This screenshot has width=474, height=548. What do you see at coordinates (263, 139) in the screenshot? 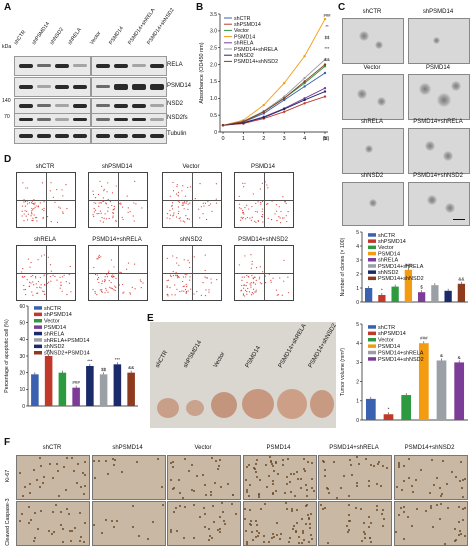
I see `x-tick-label: 2` at bounding box center [263, 139].